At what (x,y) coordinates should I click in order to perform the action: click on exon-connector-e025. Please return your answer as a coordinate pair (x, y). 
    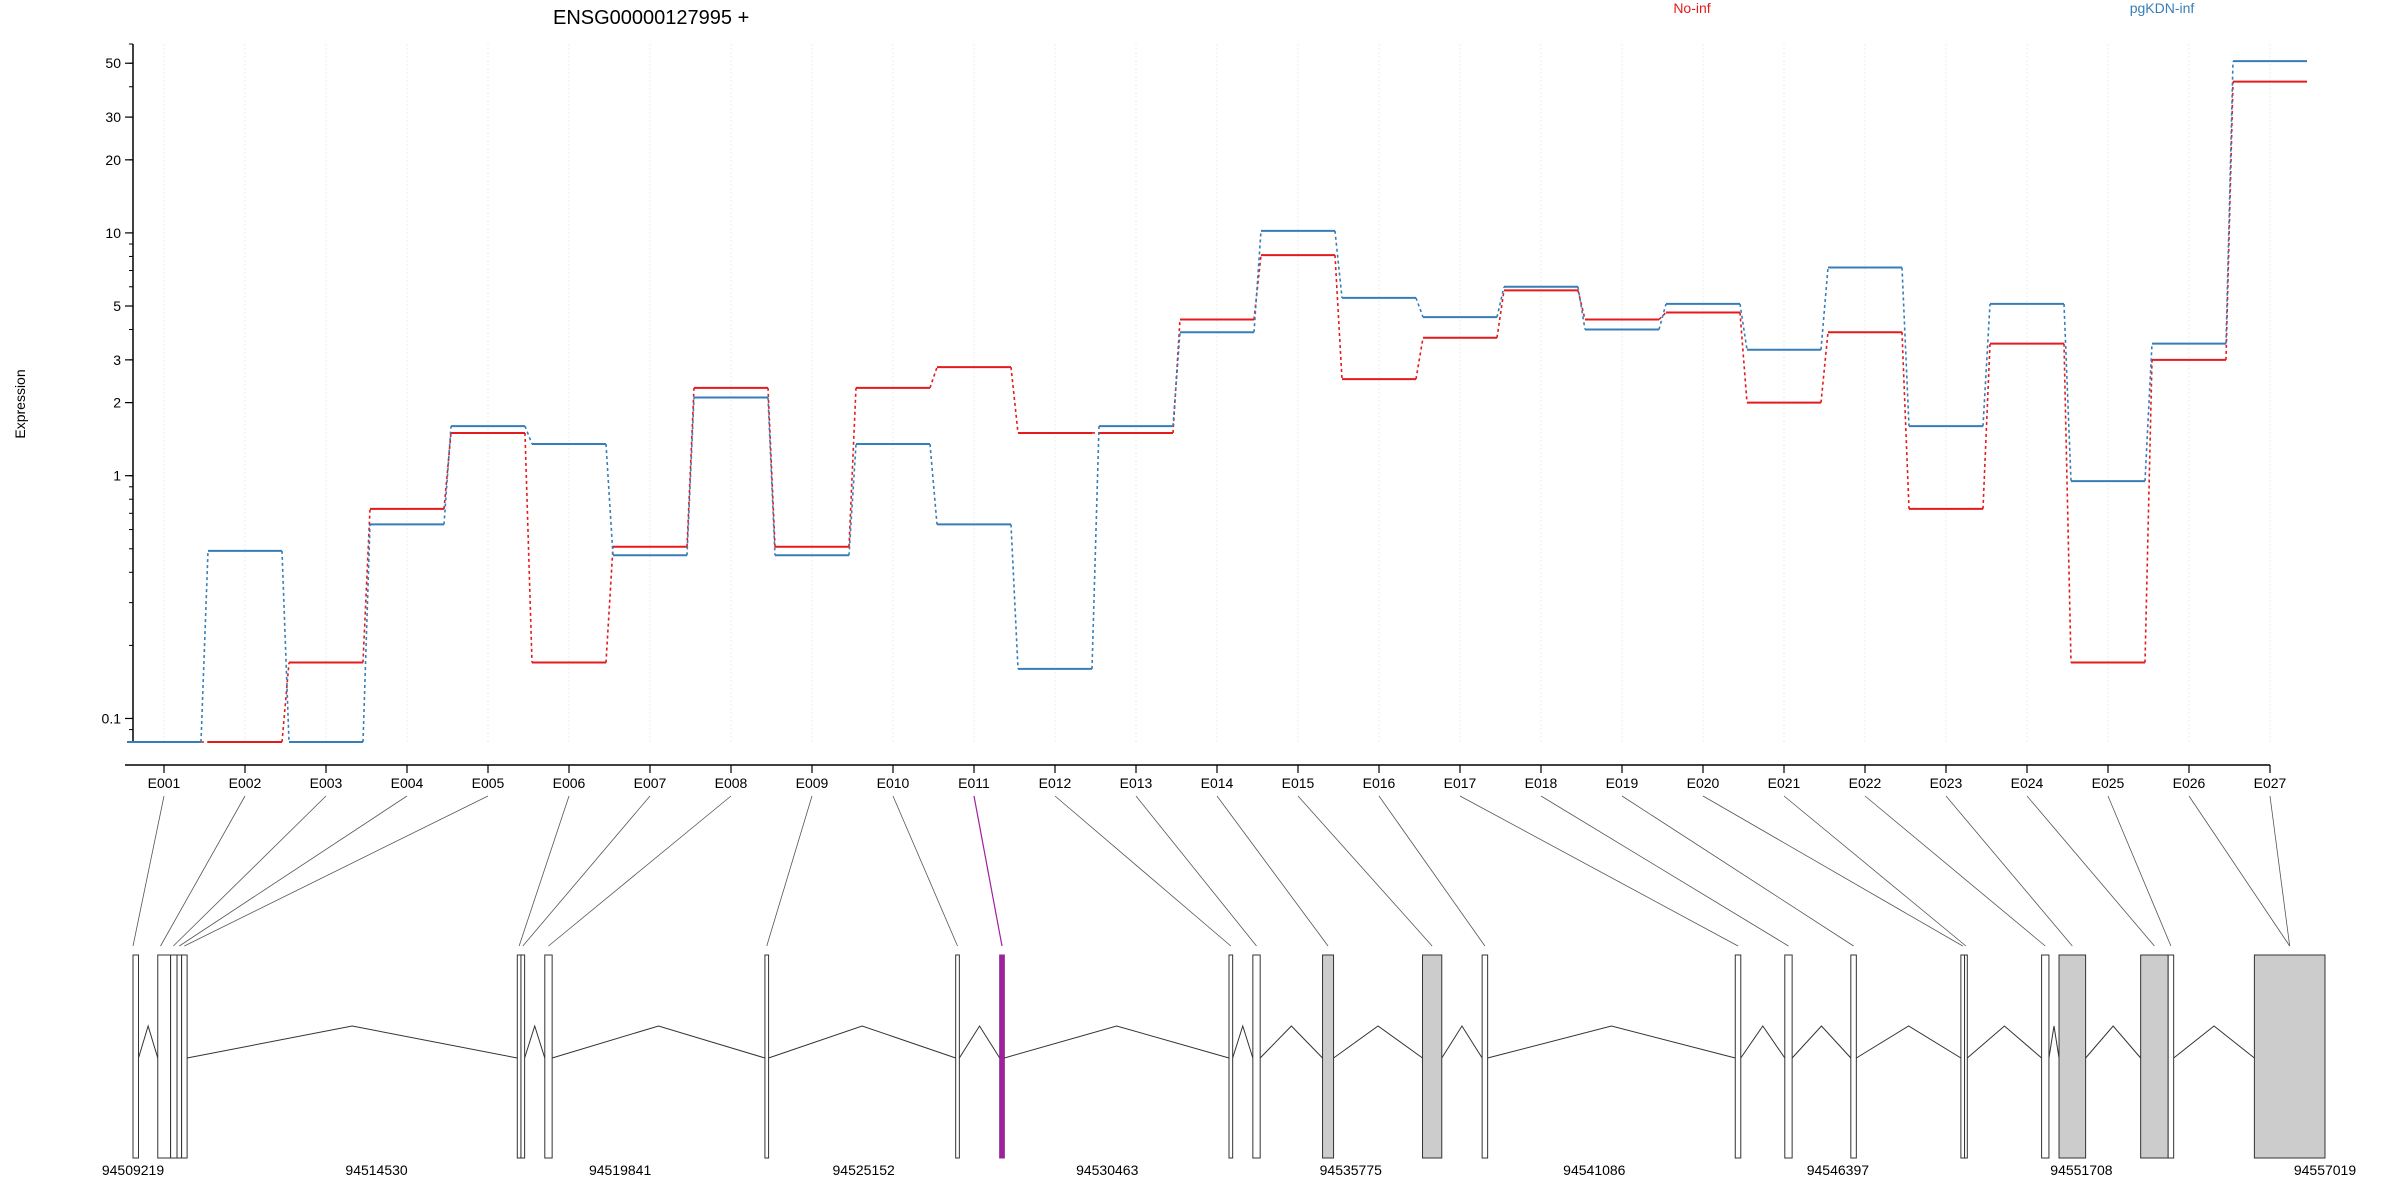
    Looking at the image, I should click on (2139, 871).